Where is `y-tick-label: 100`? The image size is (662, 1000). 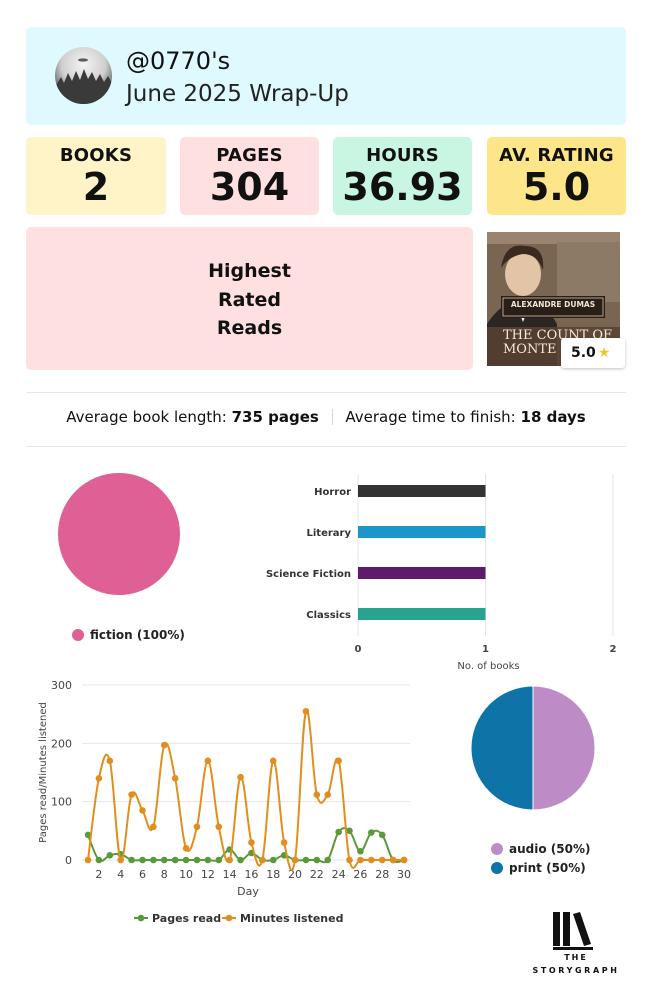
y-tick-label: 100 is located at coordinates (61, 802).